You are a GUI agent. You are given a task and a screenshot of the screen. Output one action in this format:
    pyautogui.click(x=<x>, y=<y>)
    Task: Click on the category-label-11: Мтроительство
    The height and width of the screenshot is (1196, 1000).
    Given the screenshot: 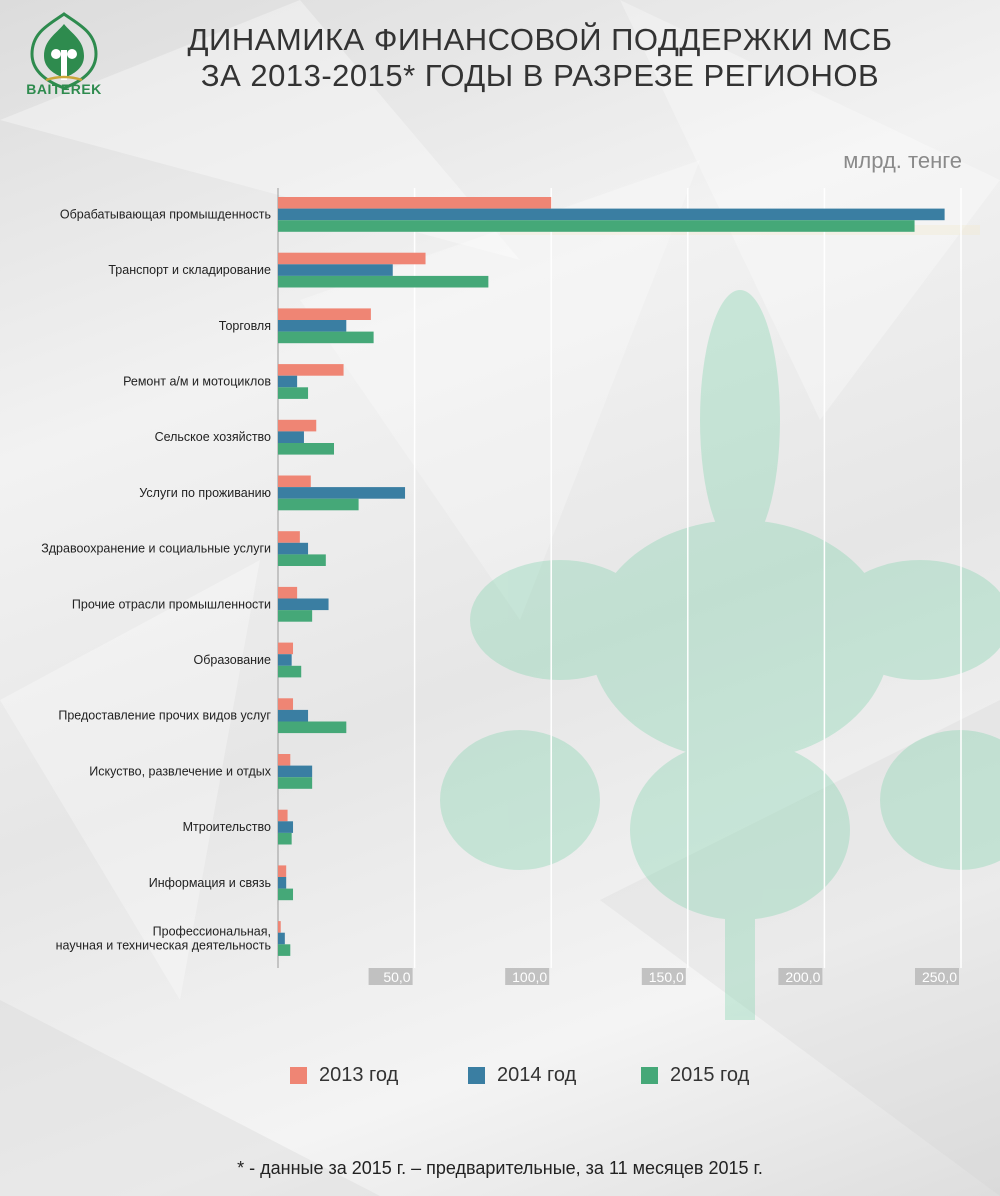 What is the action you would take?
    pyautogui.click(x=227, y=827)
    